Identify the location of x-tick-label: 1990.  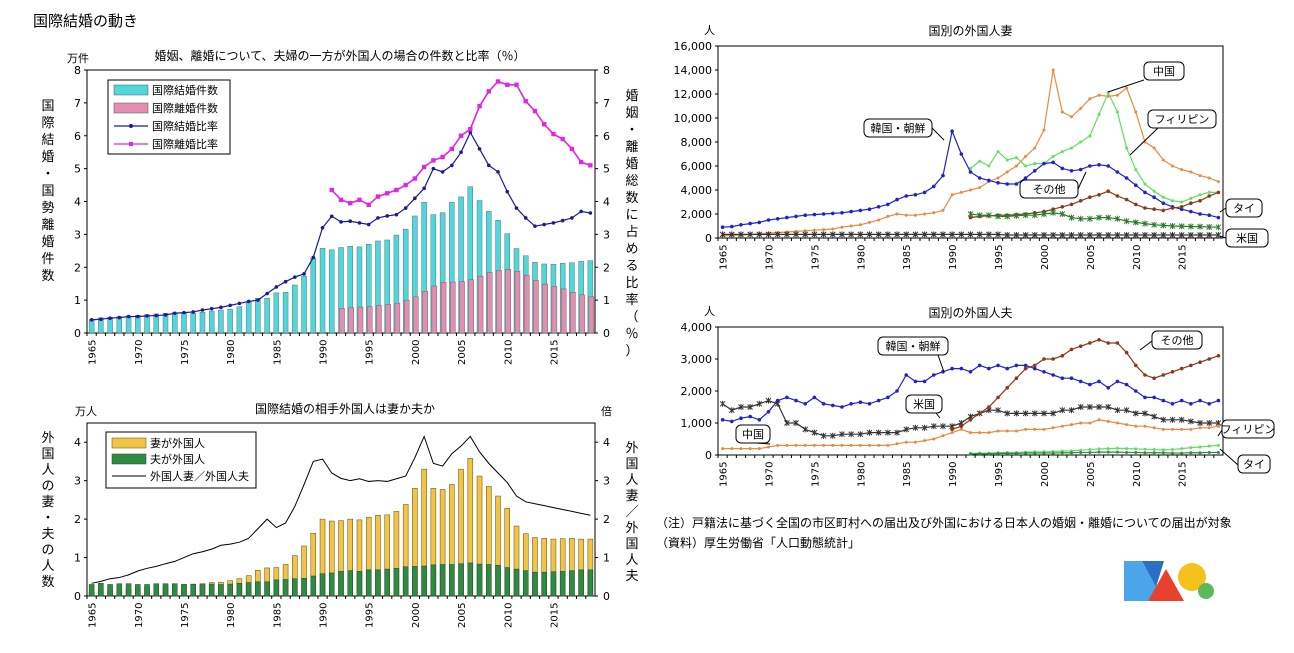
(953, 474).